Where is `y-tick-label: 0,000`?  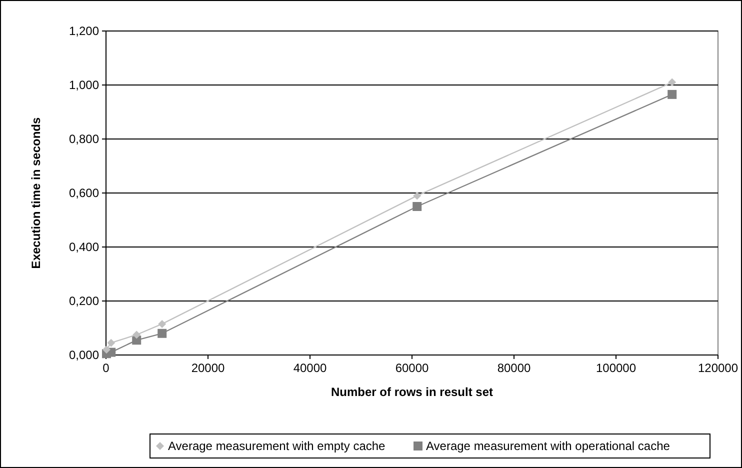 y-tick-label: 0,000 is located at coordinates (84, 355).